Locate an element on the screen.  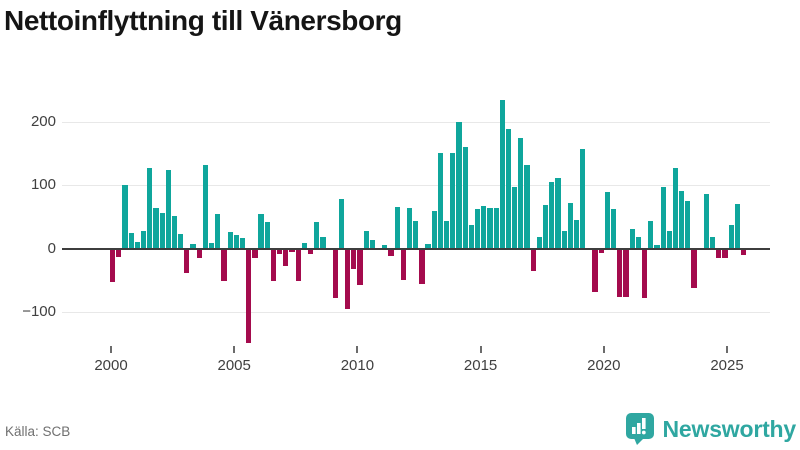
bar-2017Q2 is located at coordinates (539, 243).